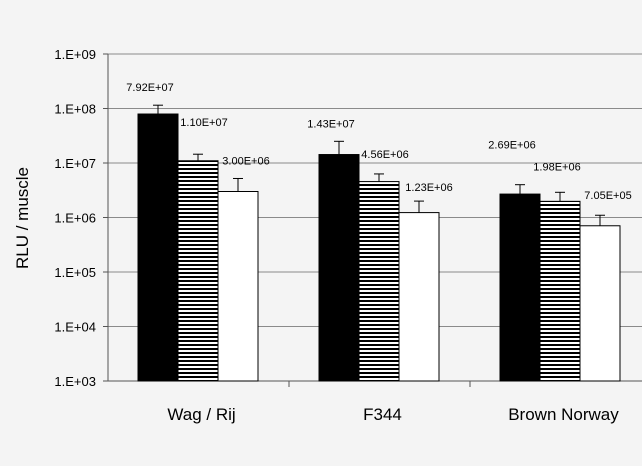 The width and height of the screenshot is (642, 466). I want to click on y-tick-label: 1.E+08, so click(75, 109).